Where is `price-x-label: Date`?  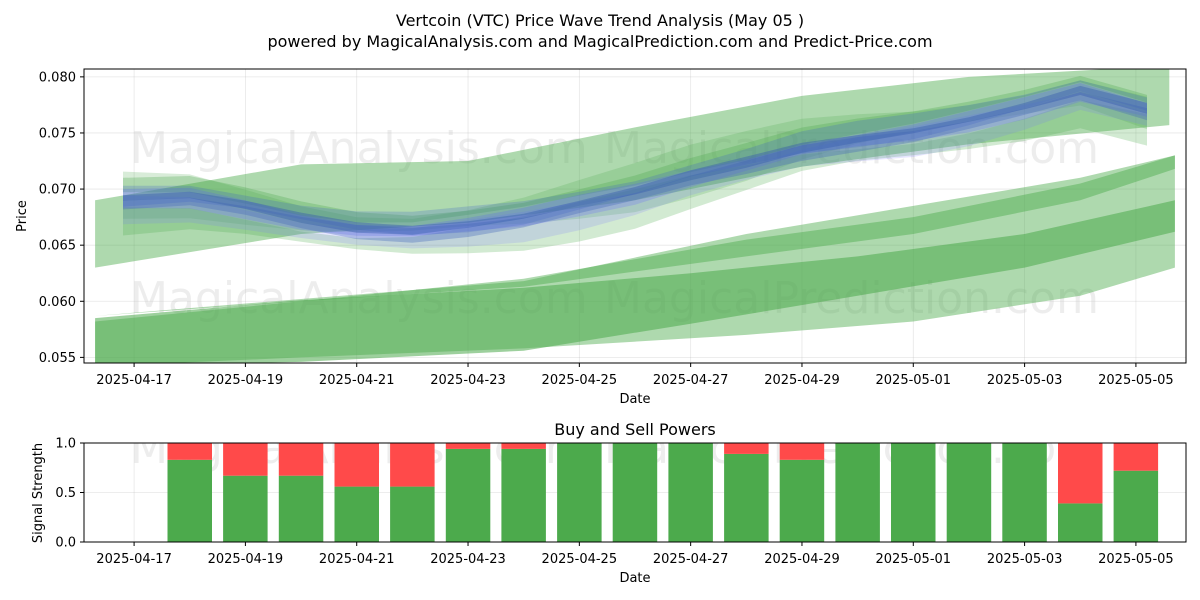
price-x-label: Date is located at coordinates (634, 399).